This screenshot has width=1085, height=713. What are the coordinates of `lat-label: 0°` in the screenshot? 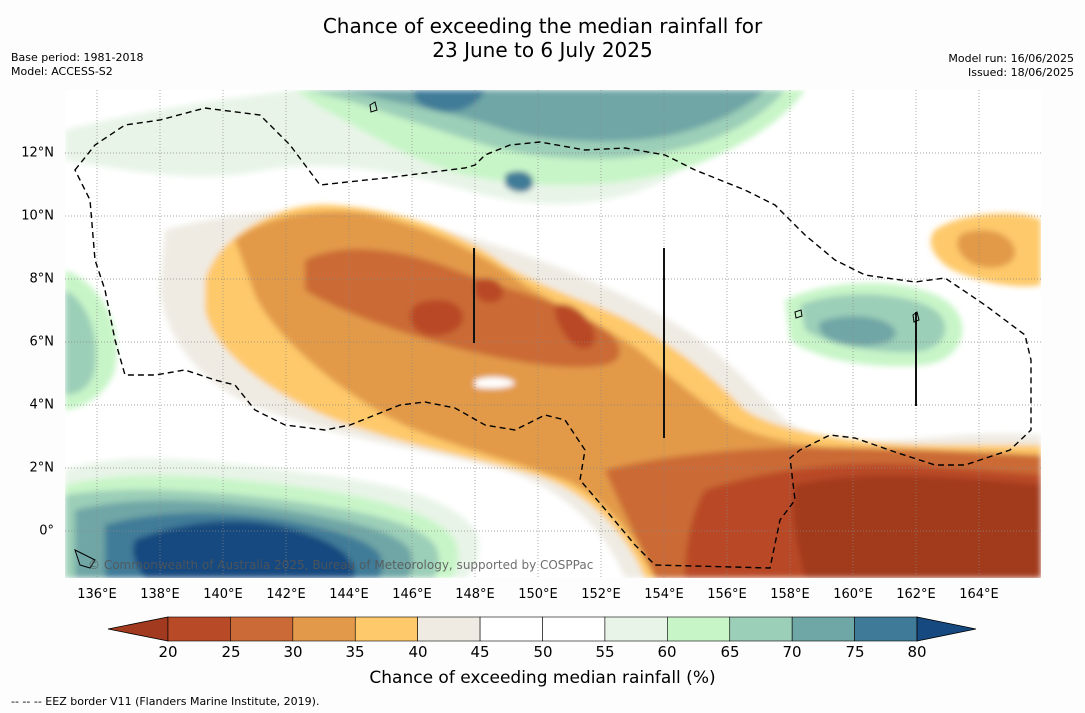 It's located at (46, 531).